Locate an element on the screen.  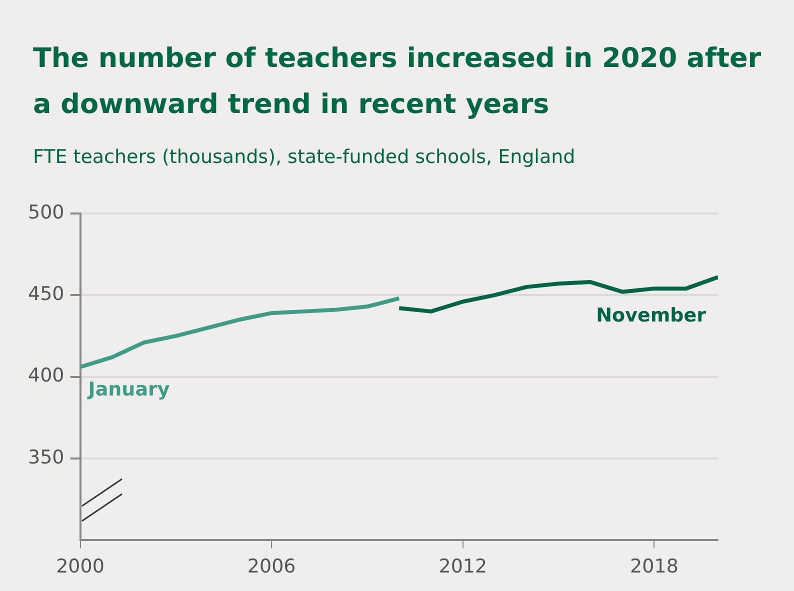
y-tick-label: 350 is located at coordinates (46, 457).